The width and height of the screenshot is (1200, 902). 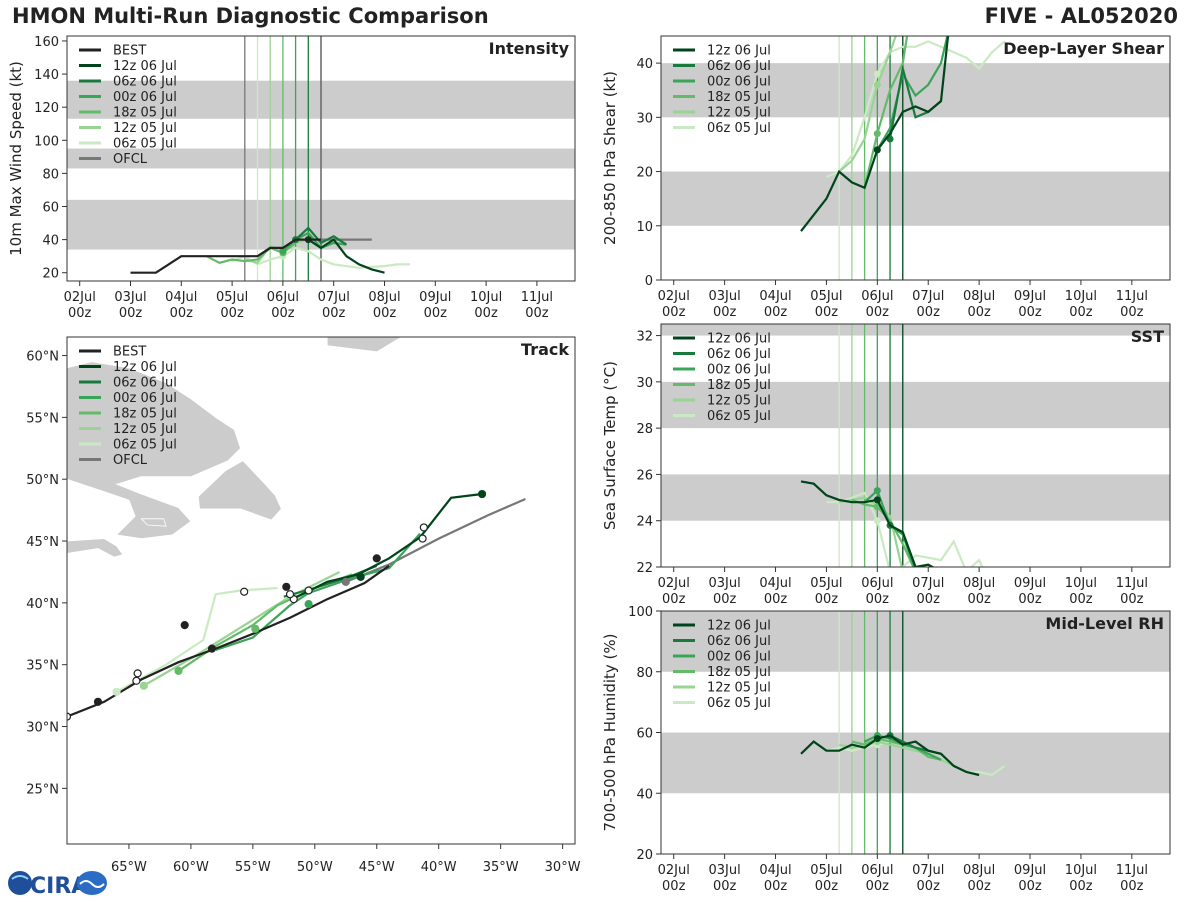 What do you see at coordinates (46, 42) in the screenshot?
I see `intensity-ytick-label: 160` at bounding box center [46, 42].